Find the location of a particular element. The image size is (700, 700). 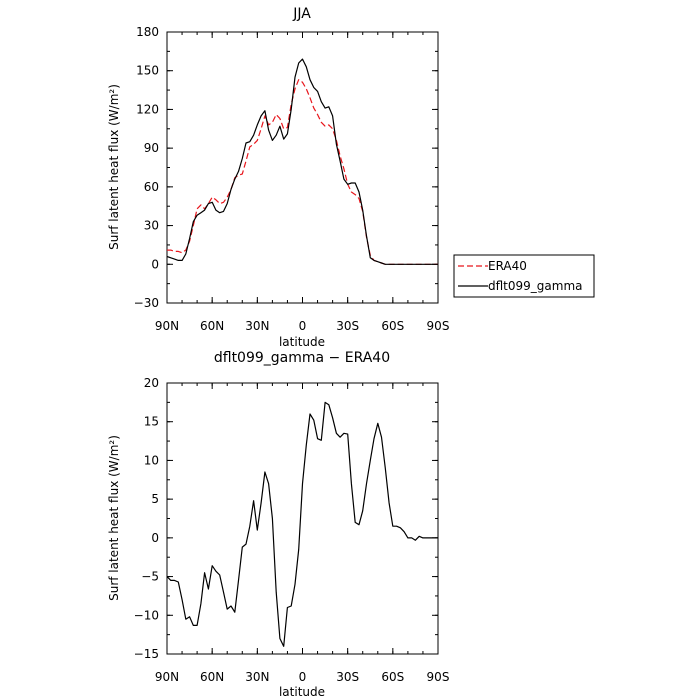

bottom-x-axis-label: latitude is located at coordinates (302, 692).